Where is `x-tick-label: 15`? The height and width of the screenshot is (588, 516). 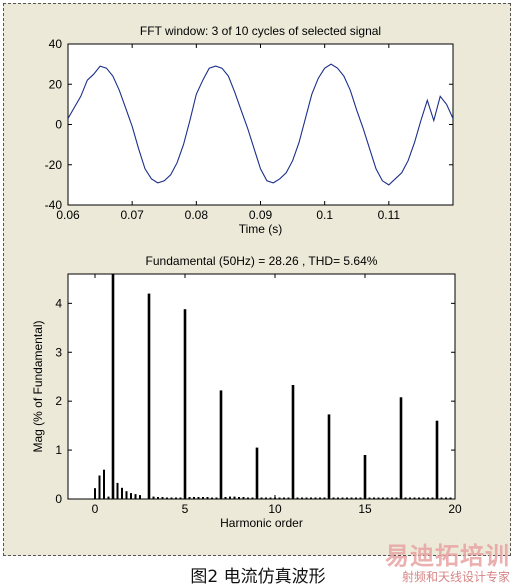 x-tick-label: 15 is located at coordinates (365, 509).